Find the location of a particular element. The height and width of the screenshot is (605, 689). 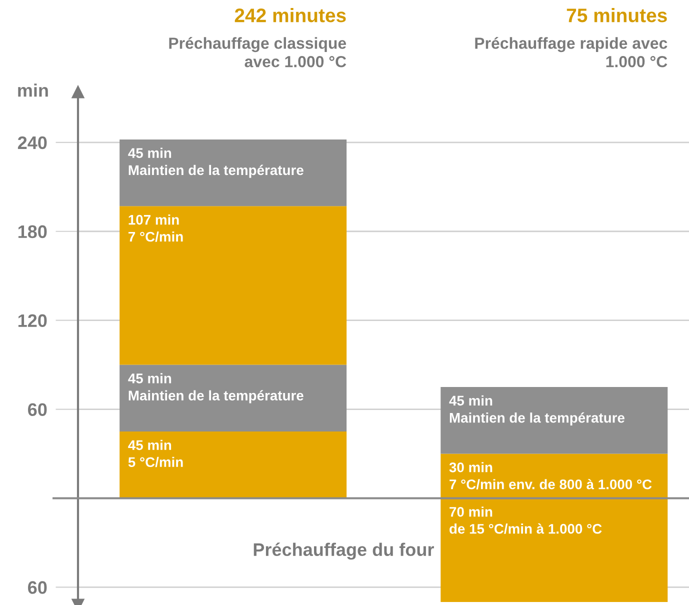

text: 75 minutes is located at coordinates (616, 15).